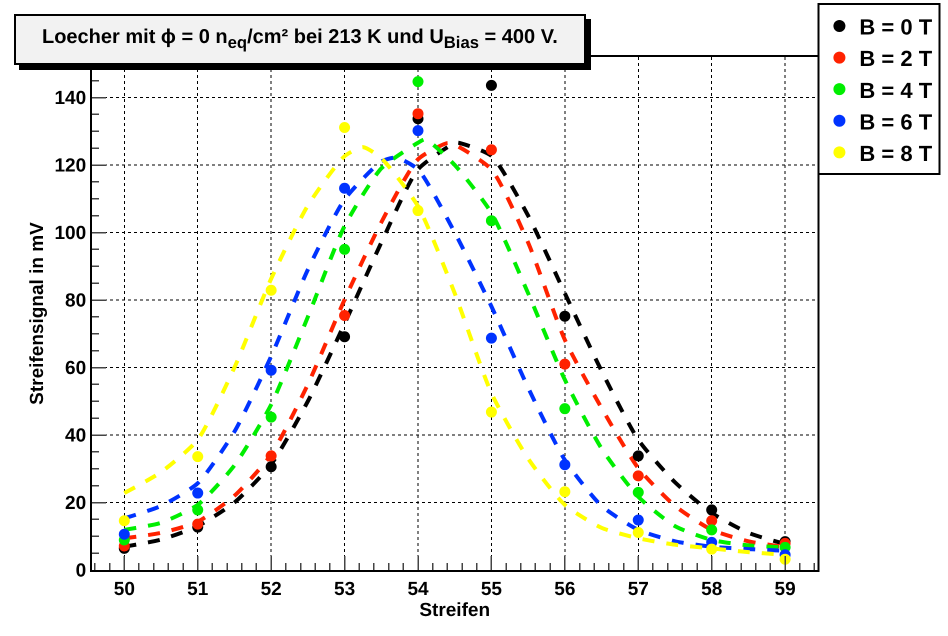 The height and width of the screenshot is (636, 948). I want to click on y-tick-label: 80, so click(75, 301).